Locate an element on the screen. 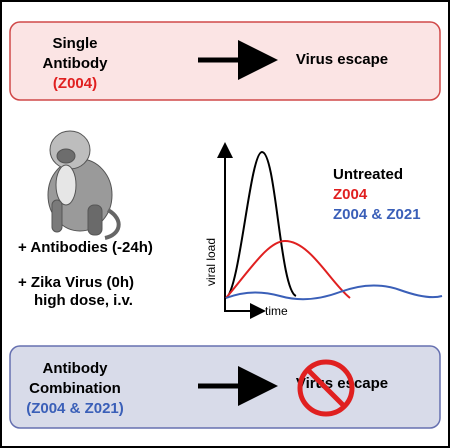 This screenshot has width=450, height=448. monkey-illustration is located at coordinates (84, 185).